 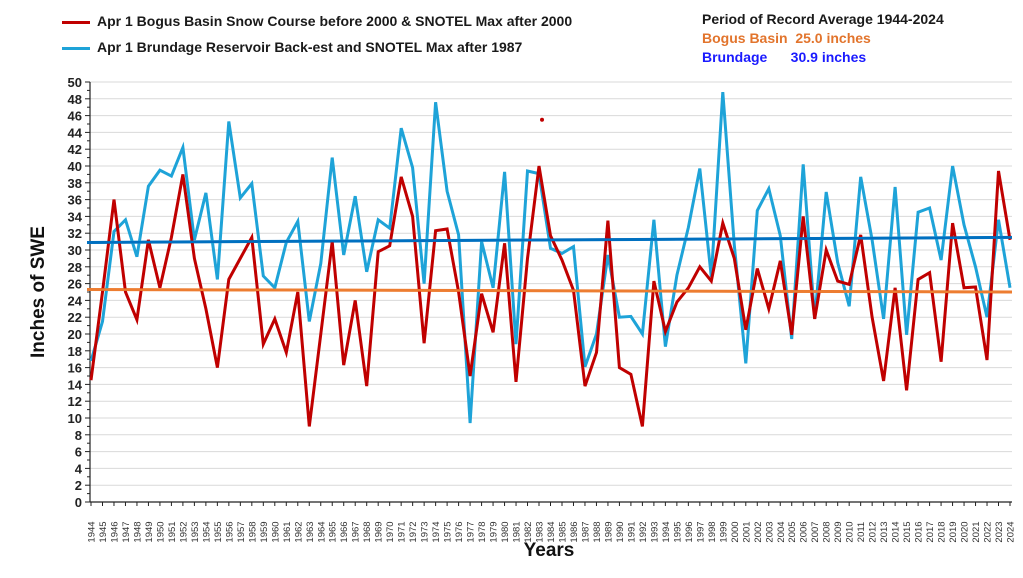 I want to click on y-tick-label: 22, so click(x=75, y=317).